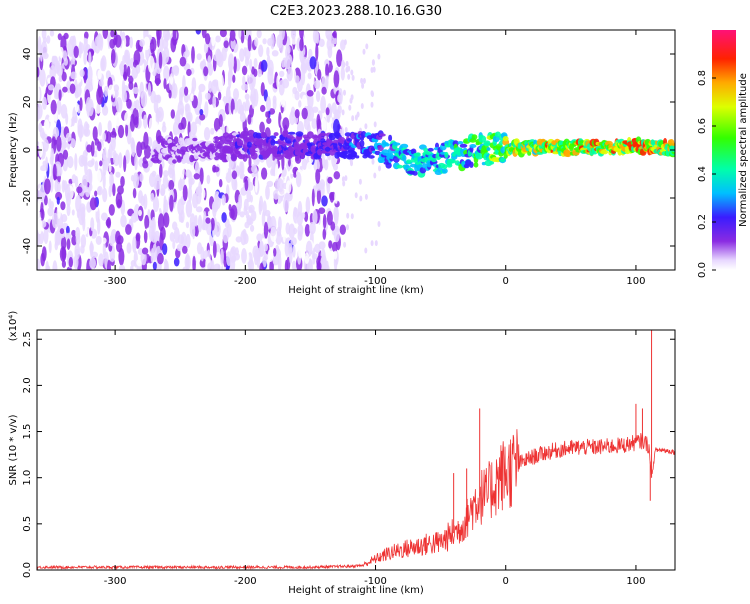 Image resolution: width=750 pixels, height=604 pixels. What do you see at coordinates (635, 281) in the screenshot?
I see `x-tick-label: 100` at bounding box center [635, 281].